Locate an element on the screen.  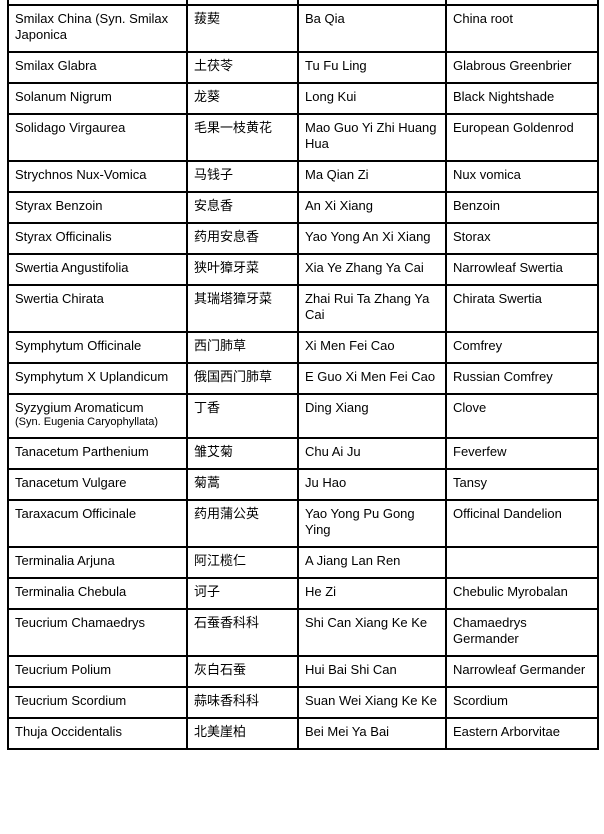
table-row: Tanacetum Vulgare 菊蒿 Ju Hao Tansy is located at coordinates (303, 484).